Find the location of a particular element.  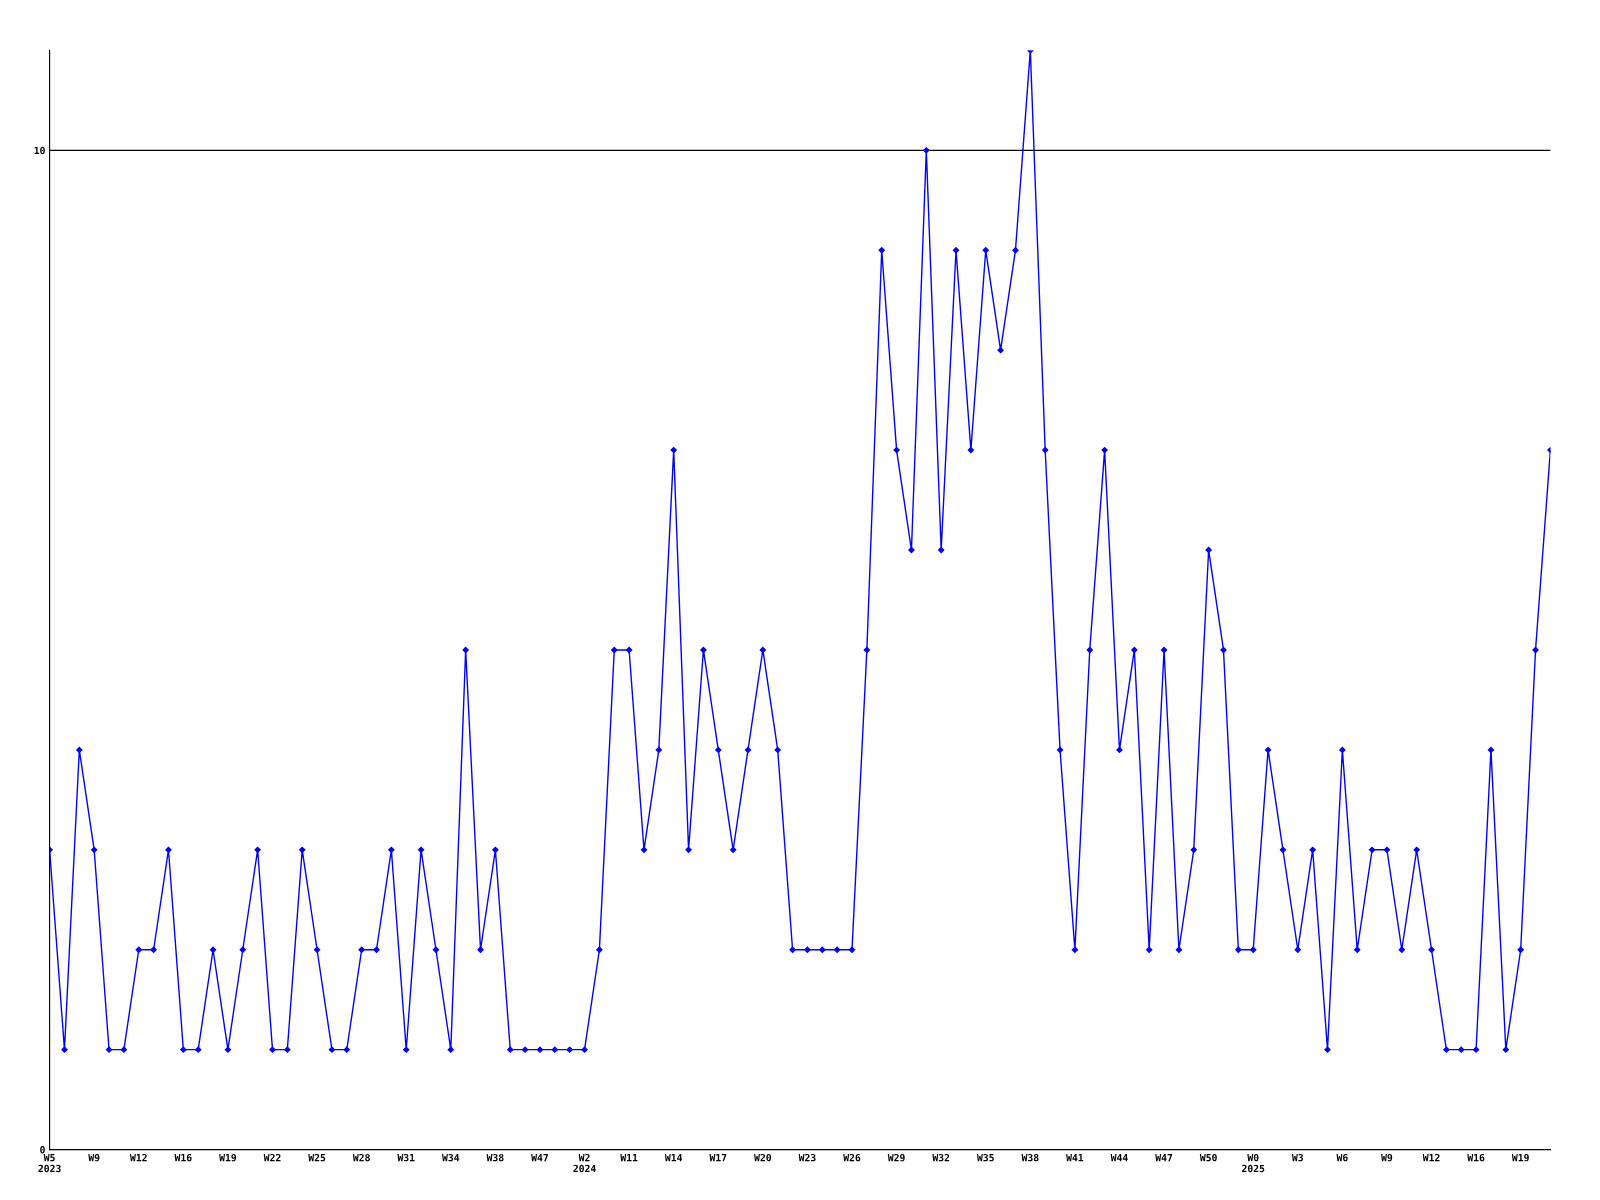

x-tick-label: W44 is located at coordinates (1119, 1158).